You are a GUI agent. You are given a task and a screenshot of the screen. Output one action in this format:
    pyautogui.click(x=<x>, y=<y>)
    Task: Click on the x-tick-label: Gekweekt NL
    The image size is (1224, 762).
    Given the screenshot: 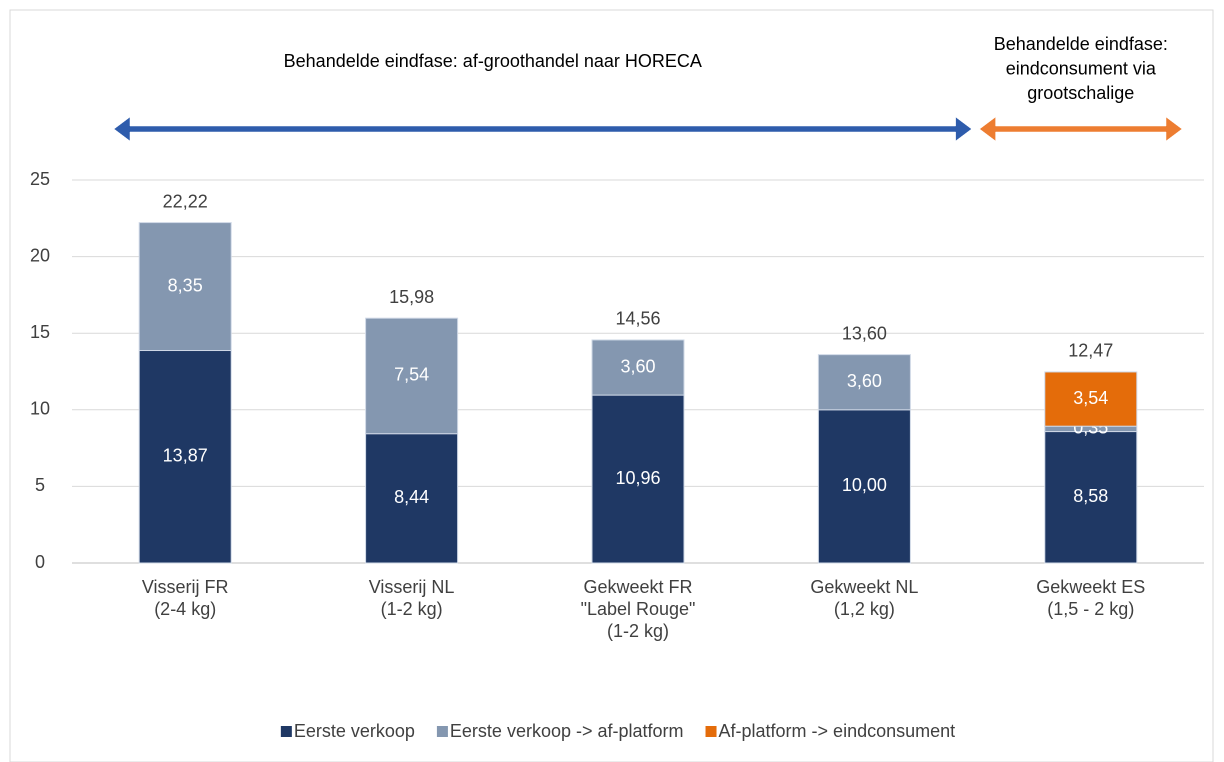 What is the action you would take?
    pyautogui.click(x=864, y=587)
    